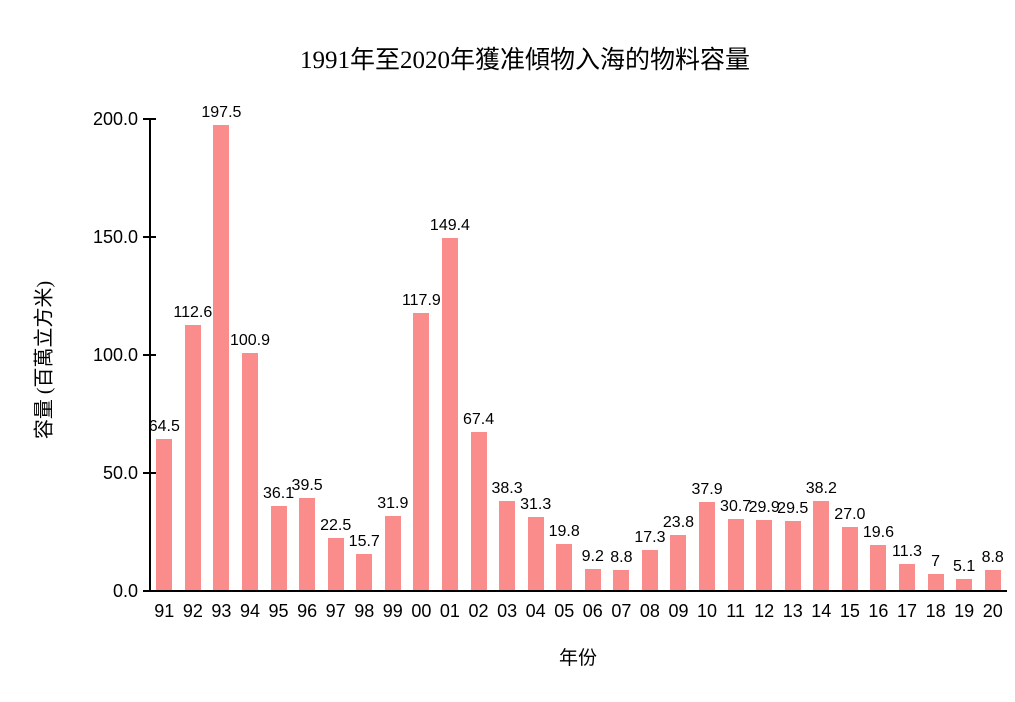 This screenshot has width=1015, height=702. Describe the element at coordinates (535, 611) in the screenshot. I see `x-tick-label: 04` at that location.